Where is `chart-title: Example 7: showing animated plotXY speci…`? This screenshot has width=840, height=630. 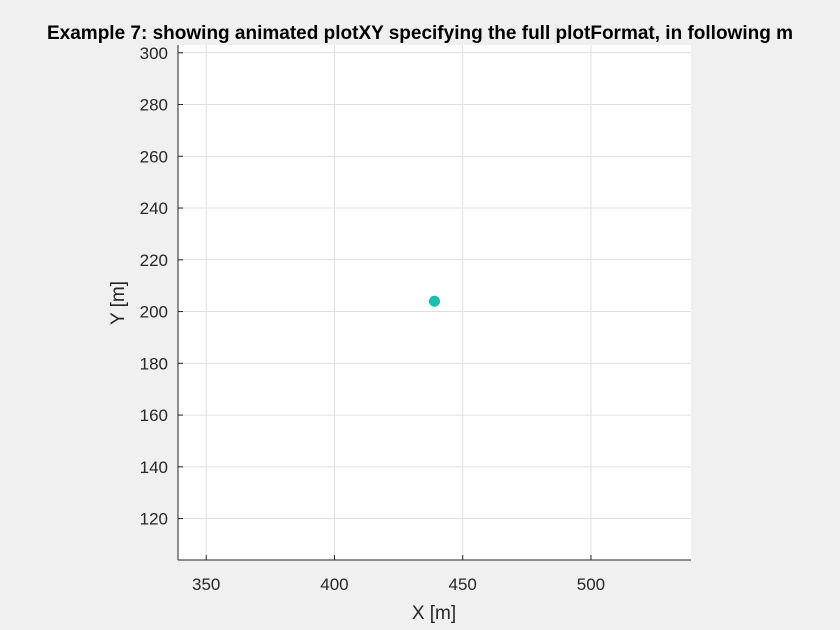 chart-title: Example 7: showing animated plotXY speci… is located at coordinates (420, 33).